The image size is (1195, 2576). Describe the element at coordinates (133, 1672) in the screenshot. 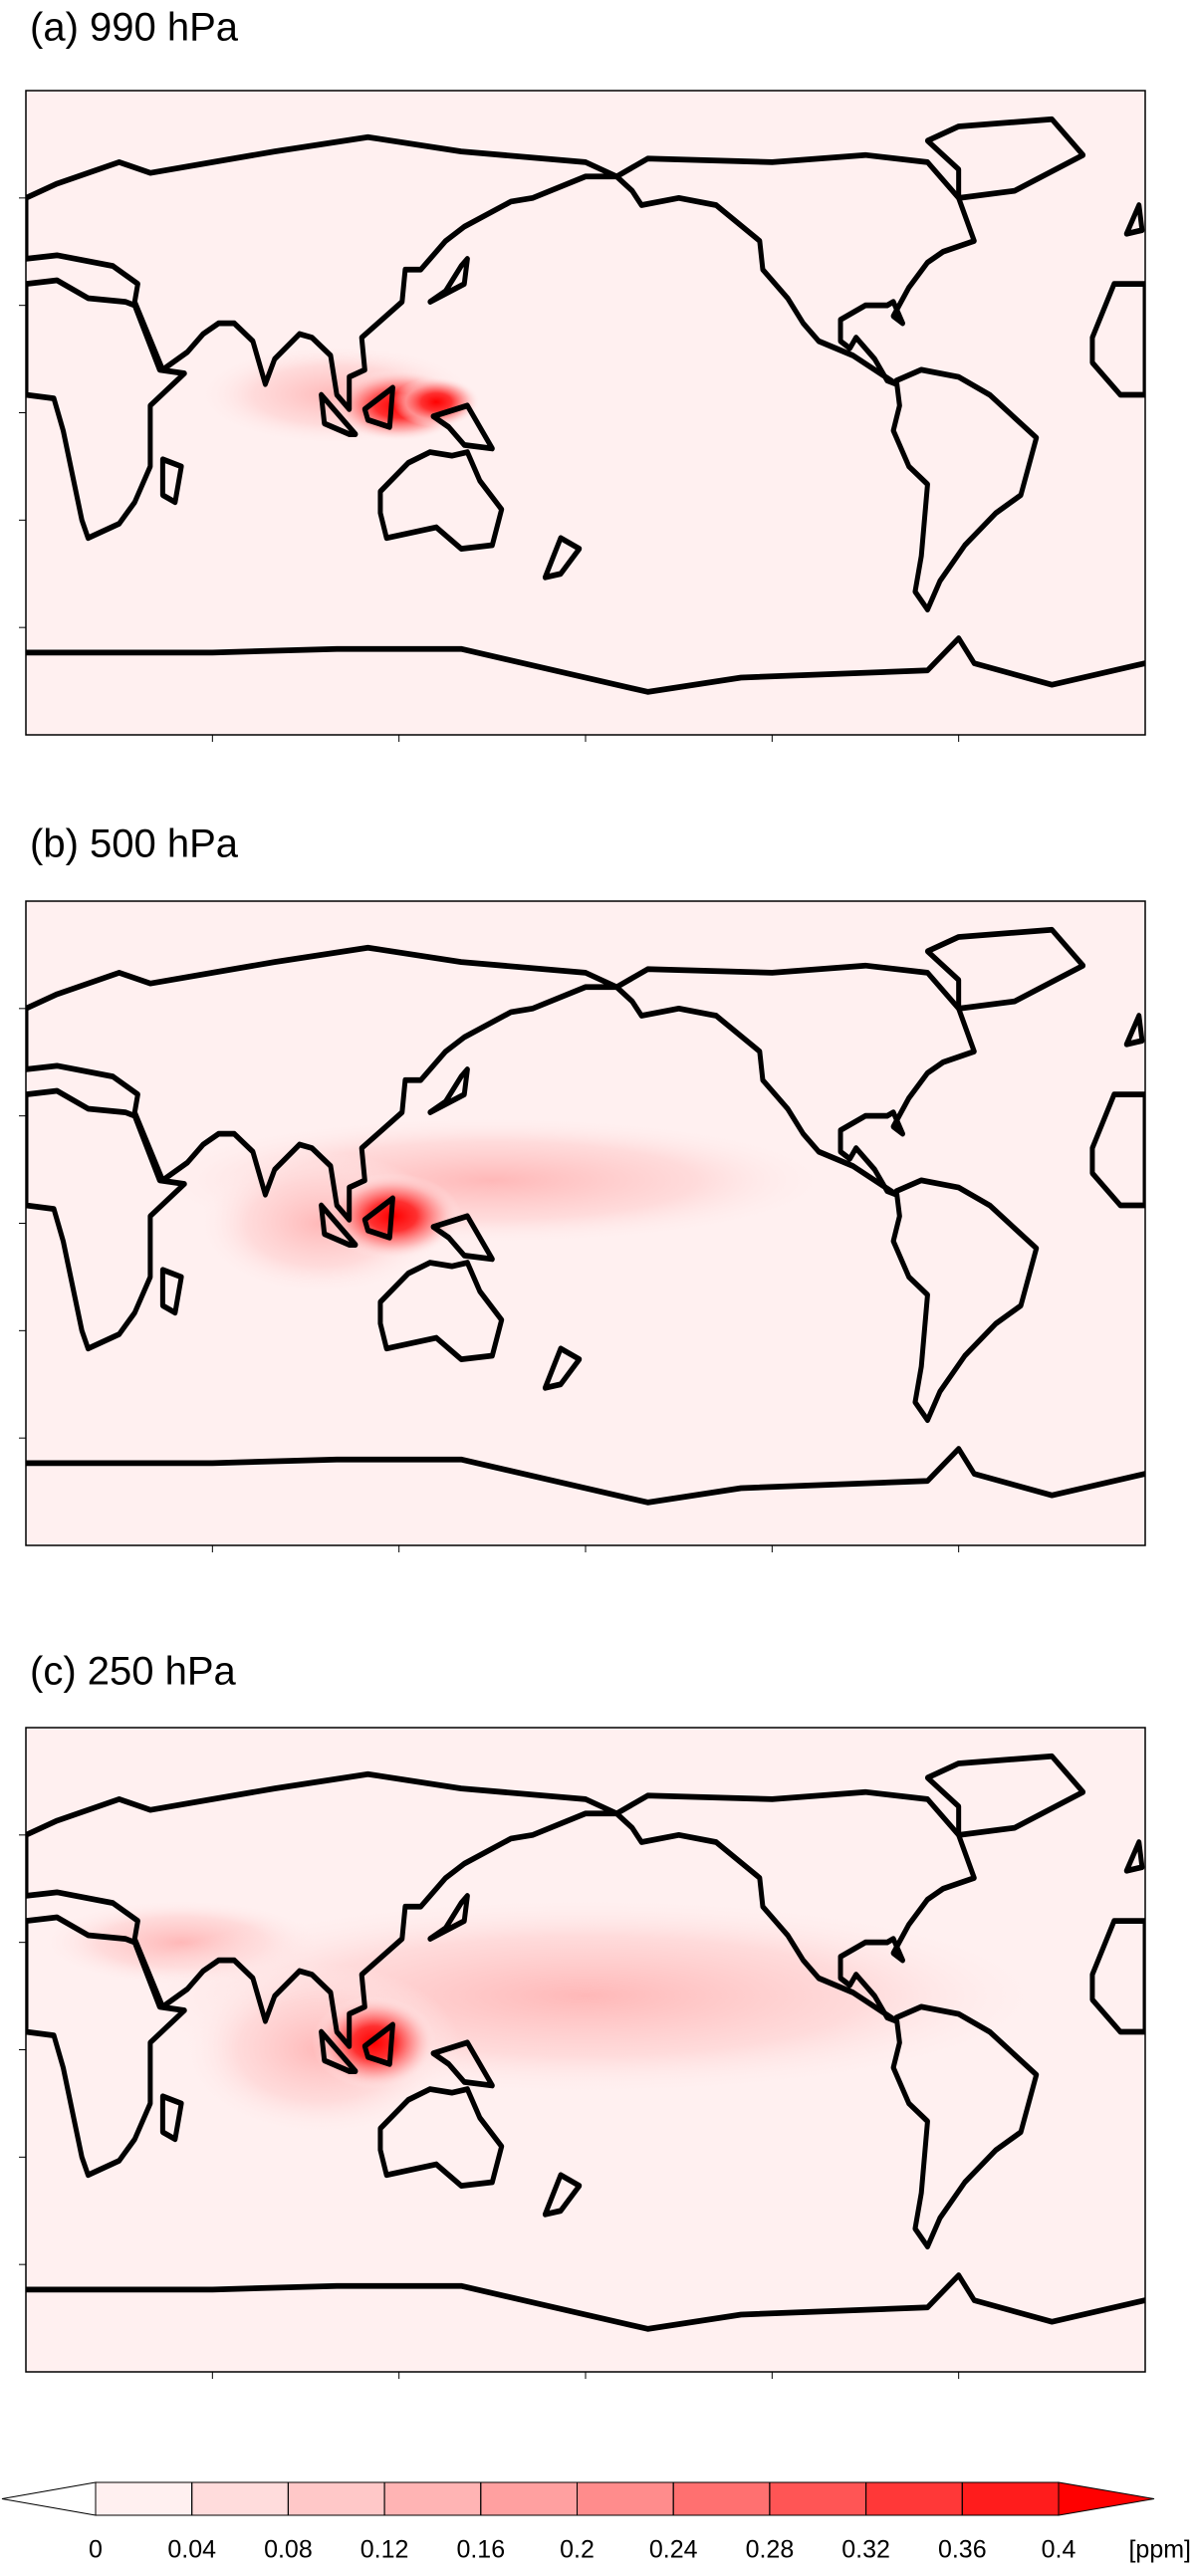

I see `panel-title: (c) 250 hPa` at that location.